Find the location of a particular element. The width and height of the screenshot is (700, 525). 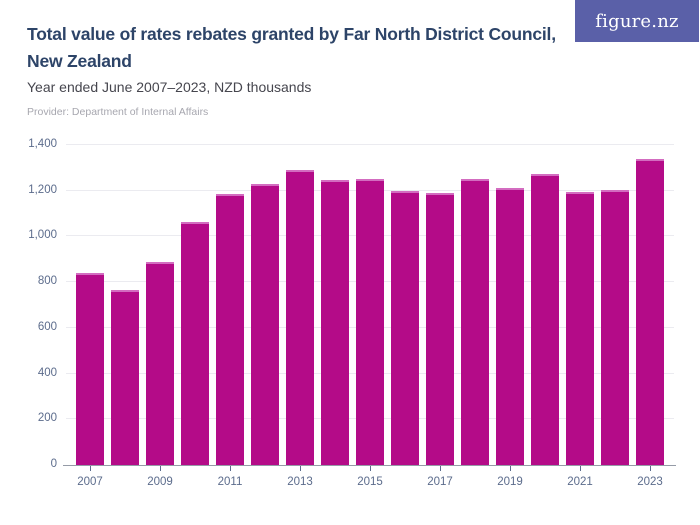

figure-nz-logo: figure.nz is located at coordinates (637, 21).